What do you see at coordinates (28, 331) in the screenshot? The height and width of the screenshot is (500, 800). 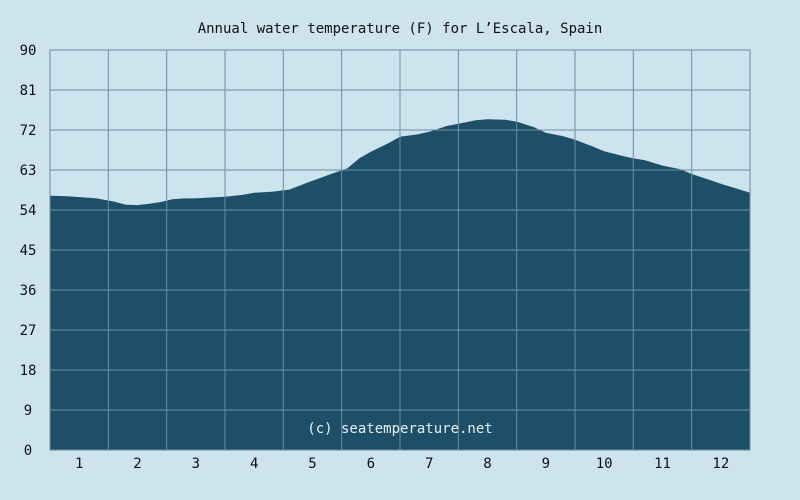 I see `y-tick-label: 27` at bounding box center [28, 331].